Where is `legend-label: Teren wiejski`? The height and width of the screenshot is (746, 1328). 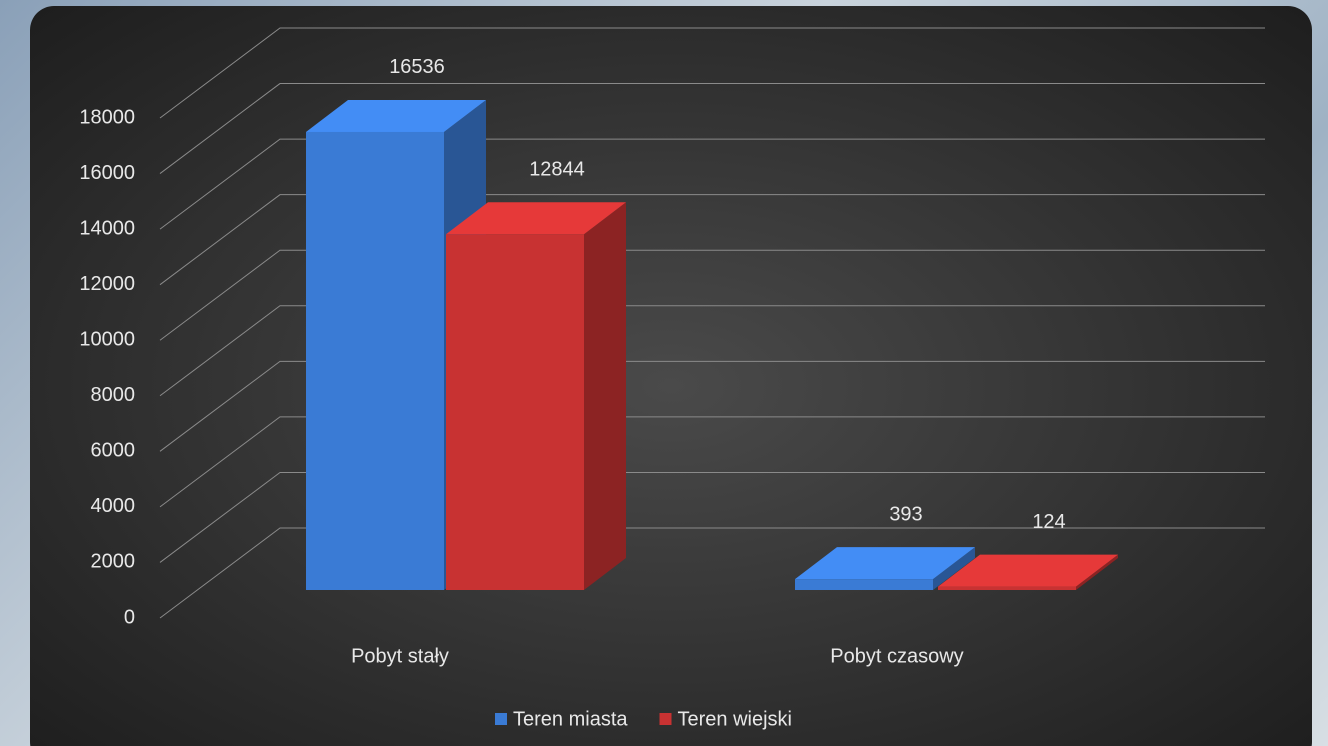 legend-label: Teren wiejski is located at coordinates (735, 719).